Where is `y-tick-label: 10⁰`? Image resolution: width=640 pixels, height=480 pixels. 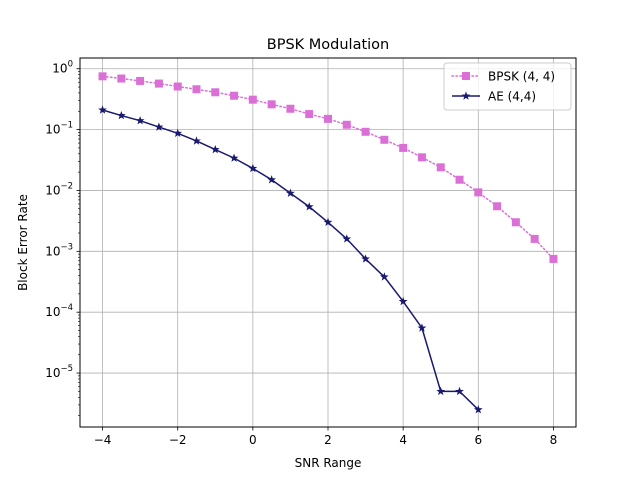
y-tick-label: 10⁰ is located at coordinates (62, 68).